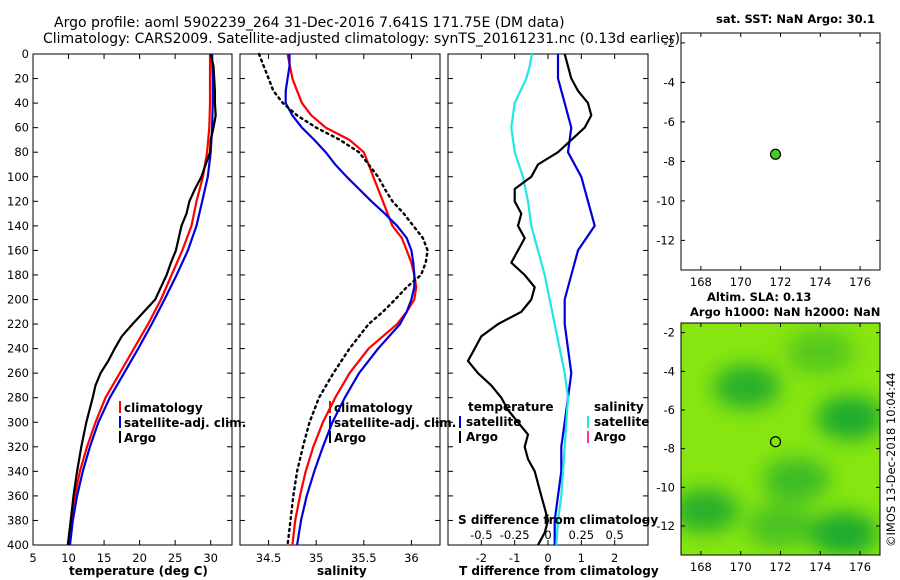 Image resolution: width=900 pixels, height=580 pixels. I want to click on y-tick-label: 260, so click(18, 373).